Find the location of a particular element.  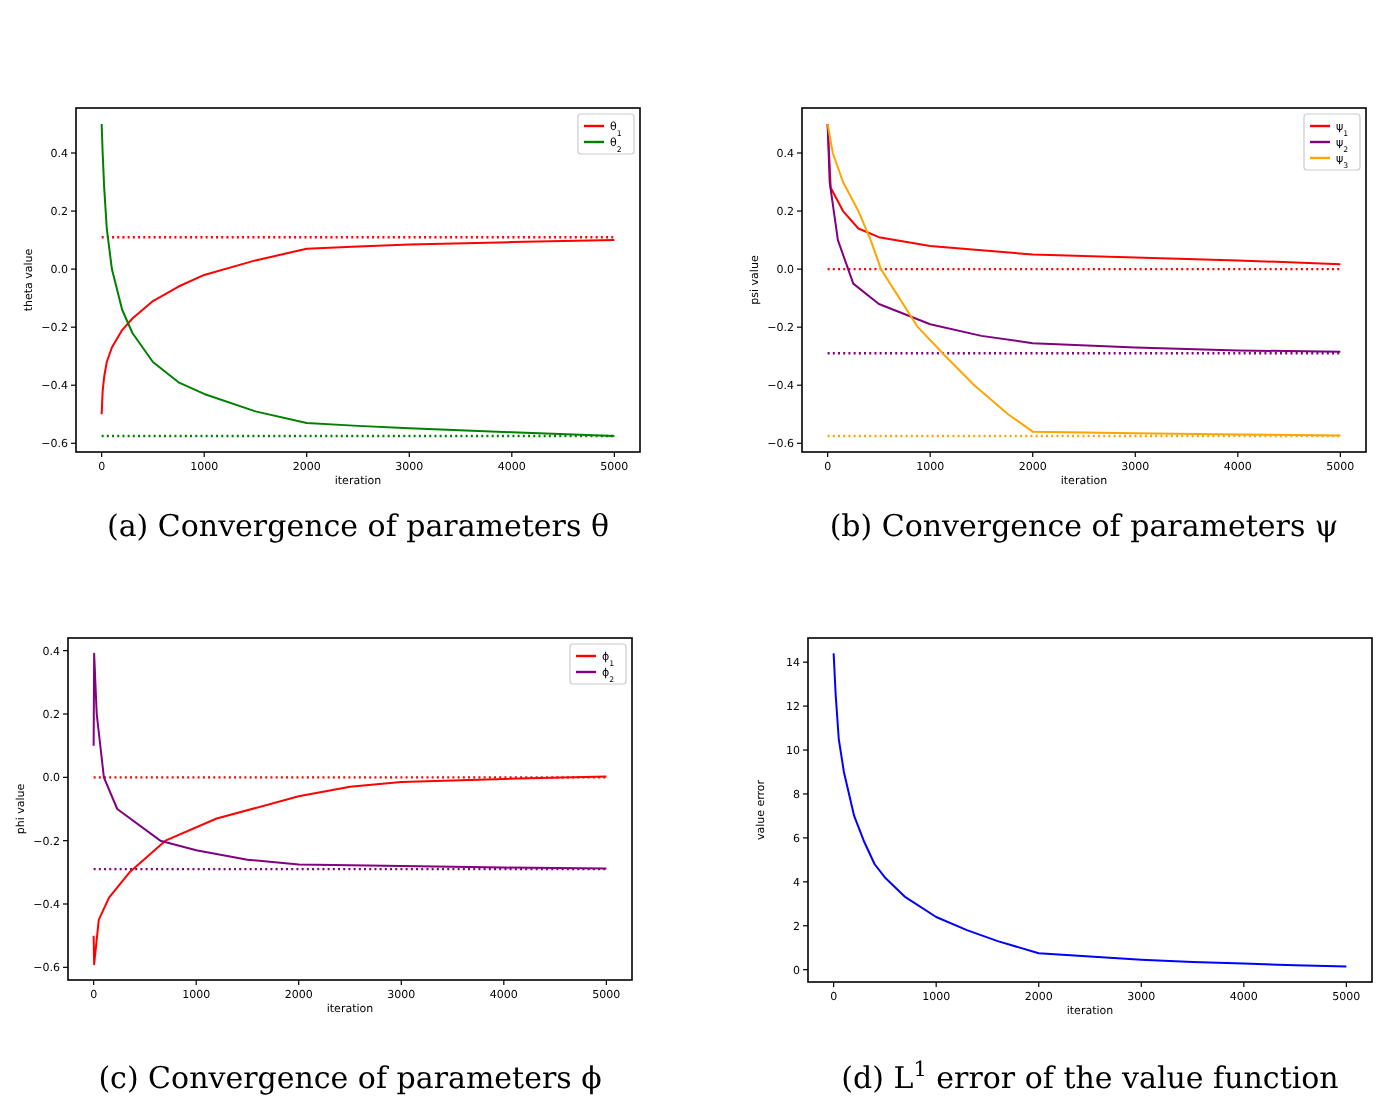

text: (b) Convergence of parameters ψ is located at coordinates (1084, 526).